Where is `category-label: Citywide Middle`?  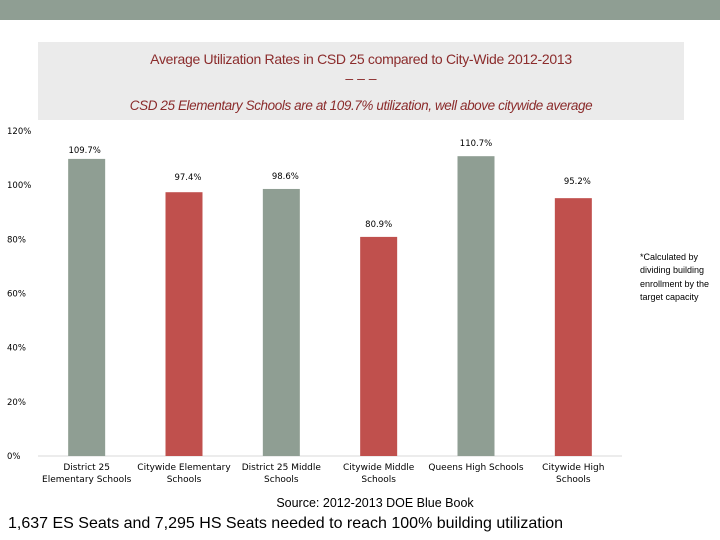
category-label: Citywide Middle is located at coordinates (379, 468).